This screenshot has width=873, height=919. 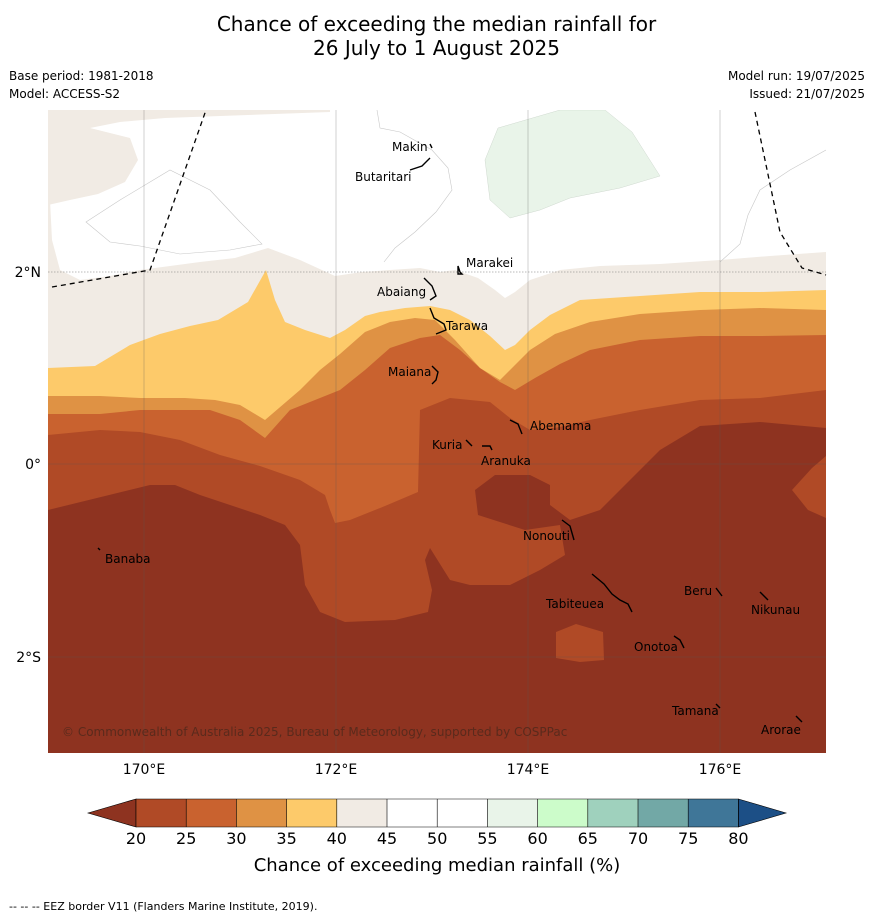 I want to click on label-marakei: Marakei, so click(x=489, y=263).